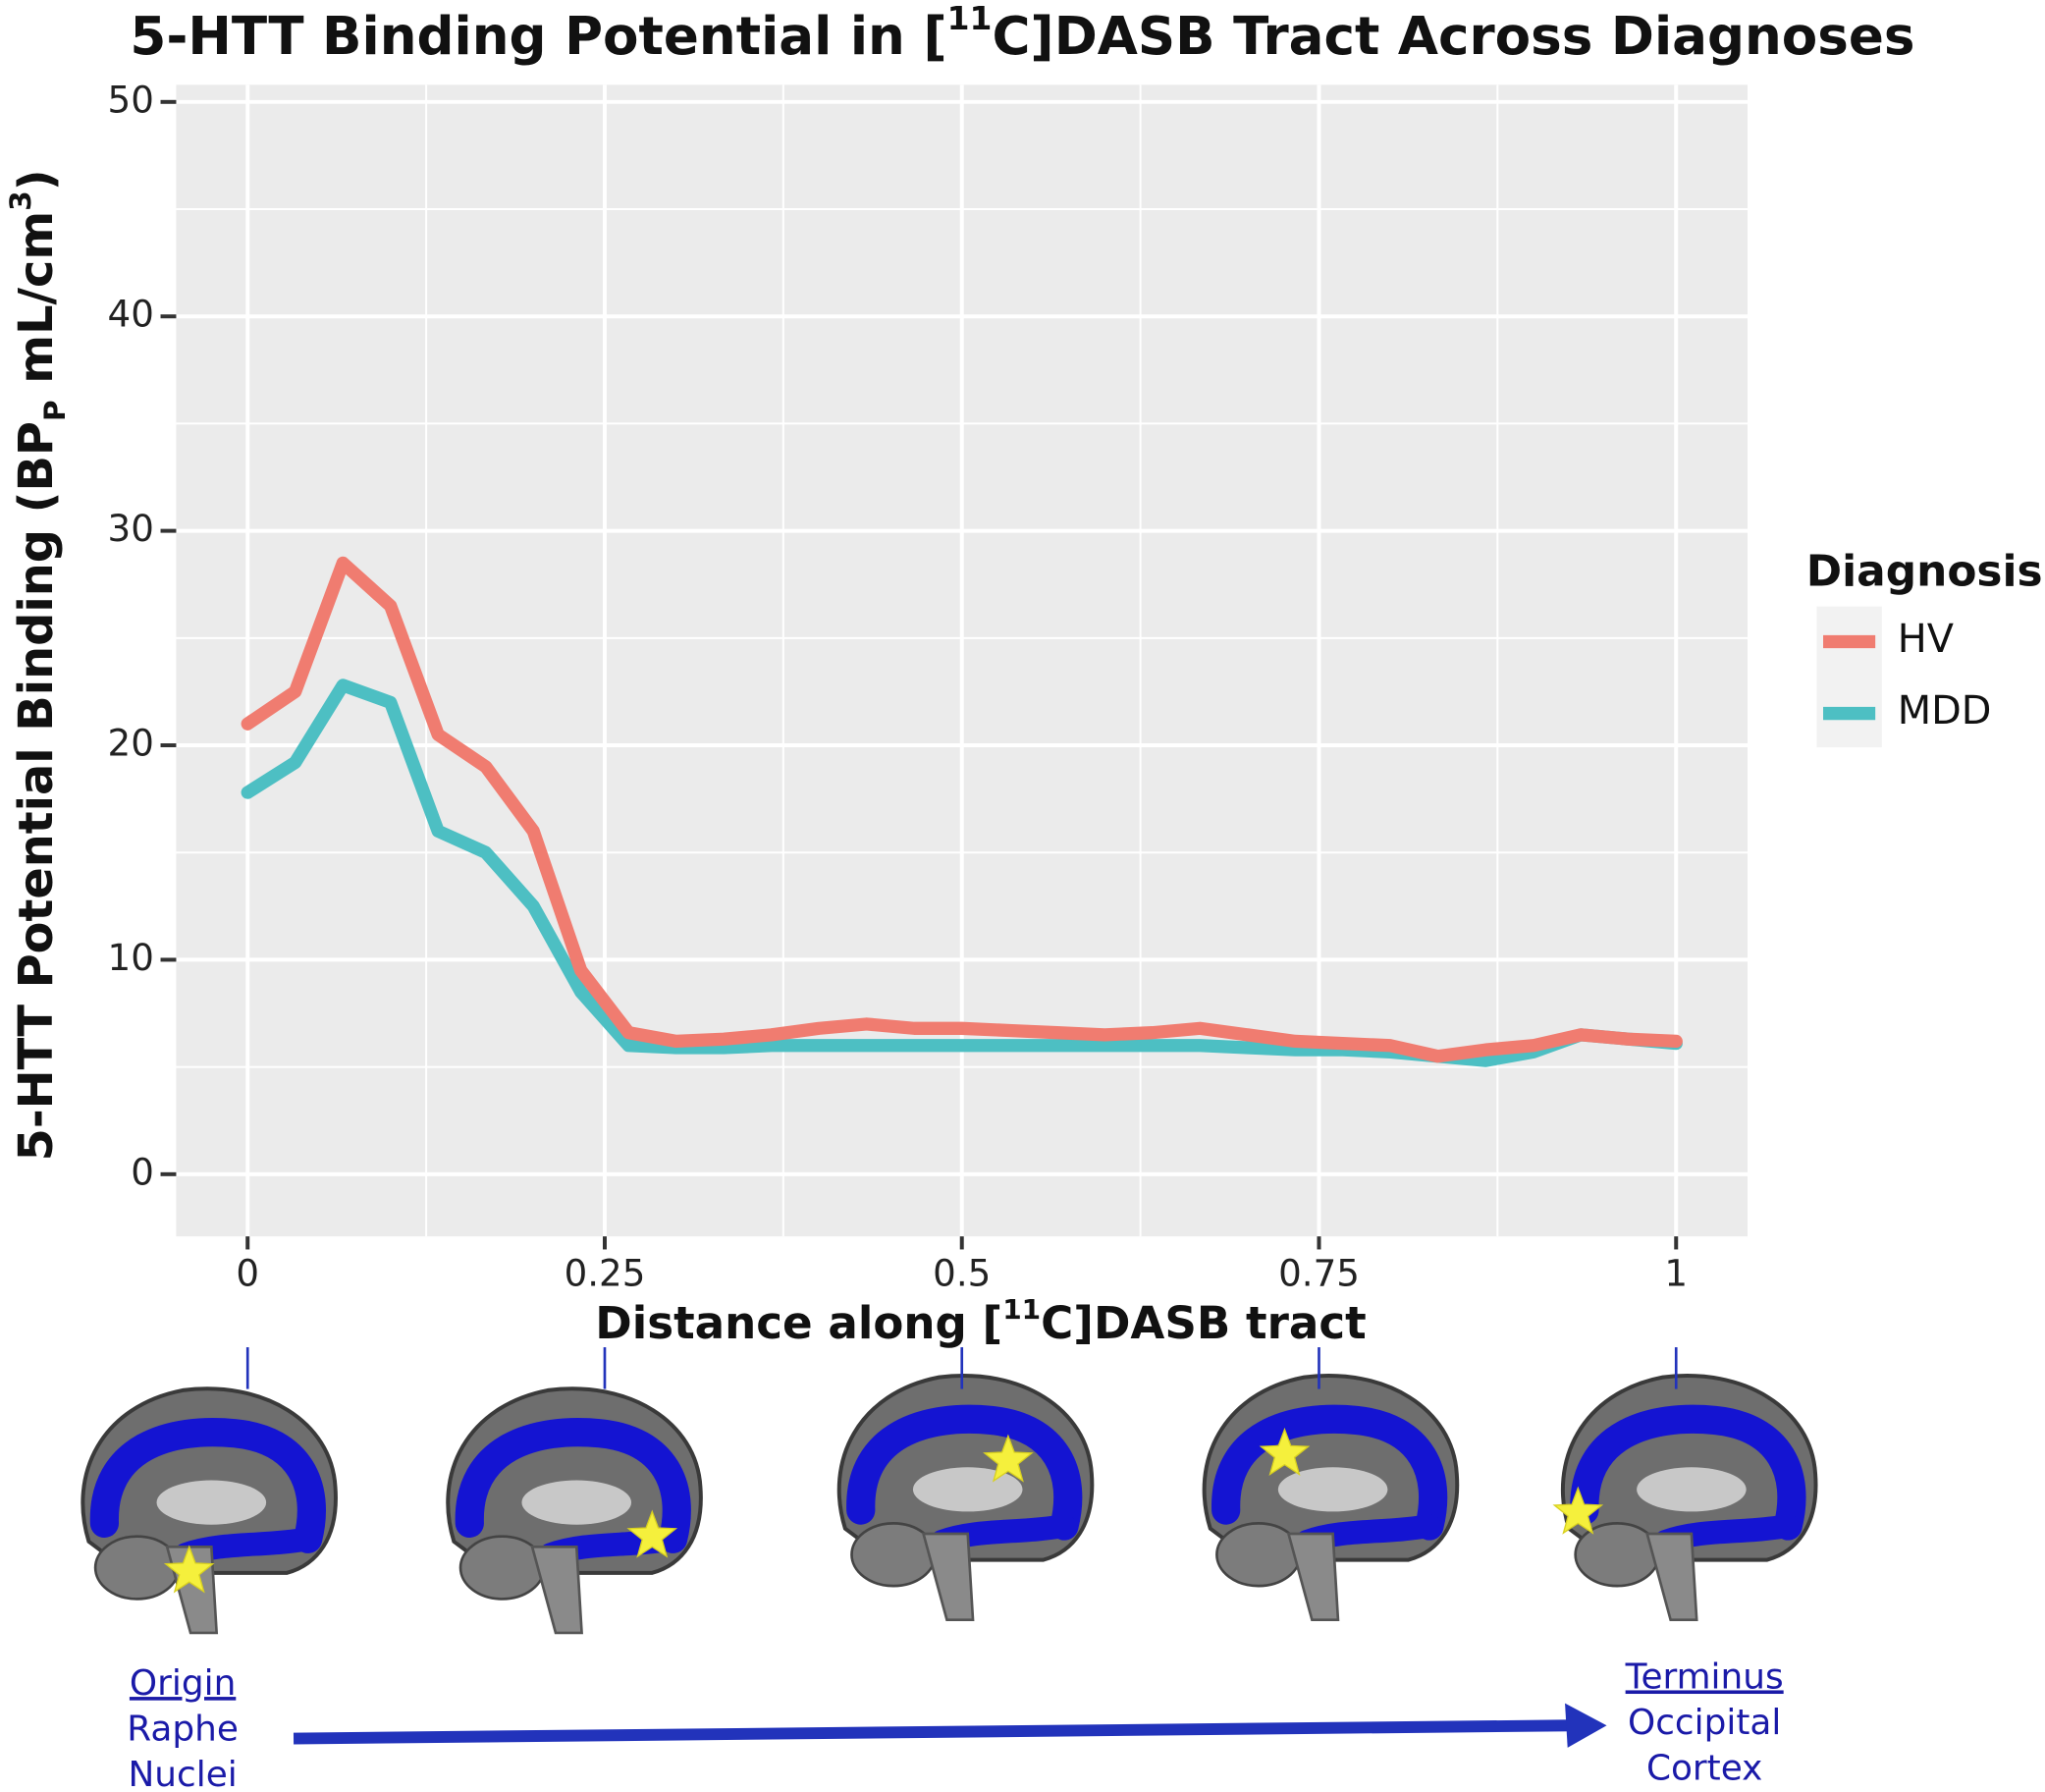 The width and height of the screenshot is (2045, 1792). Describe the element at coordinates (131, 100) in the screenshot. I see `y-tick-label: 50` at that location.